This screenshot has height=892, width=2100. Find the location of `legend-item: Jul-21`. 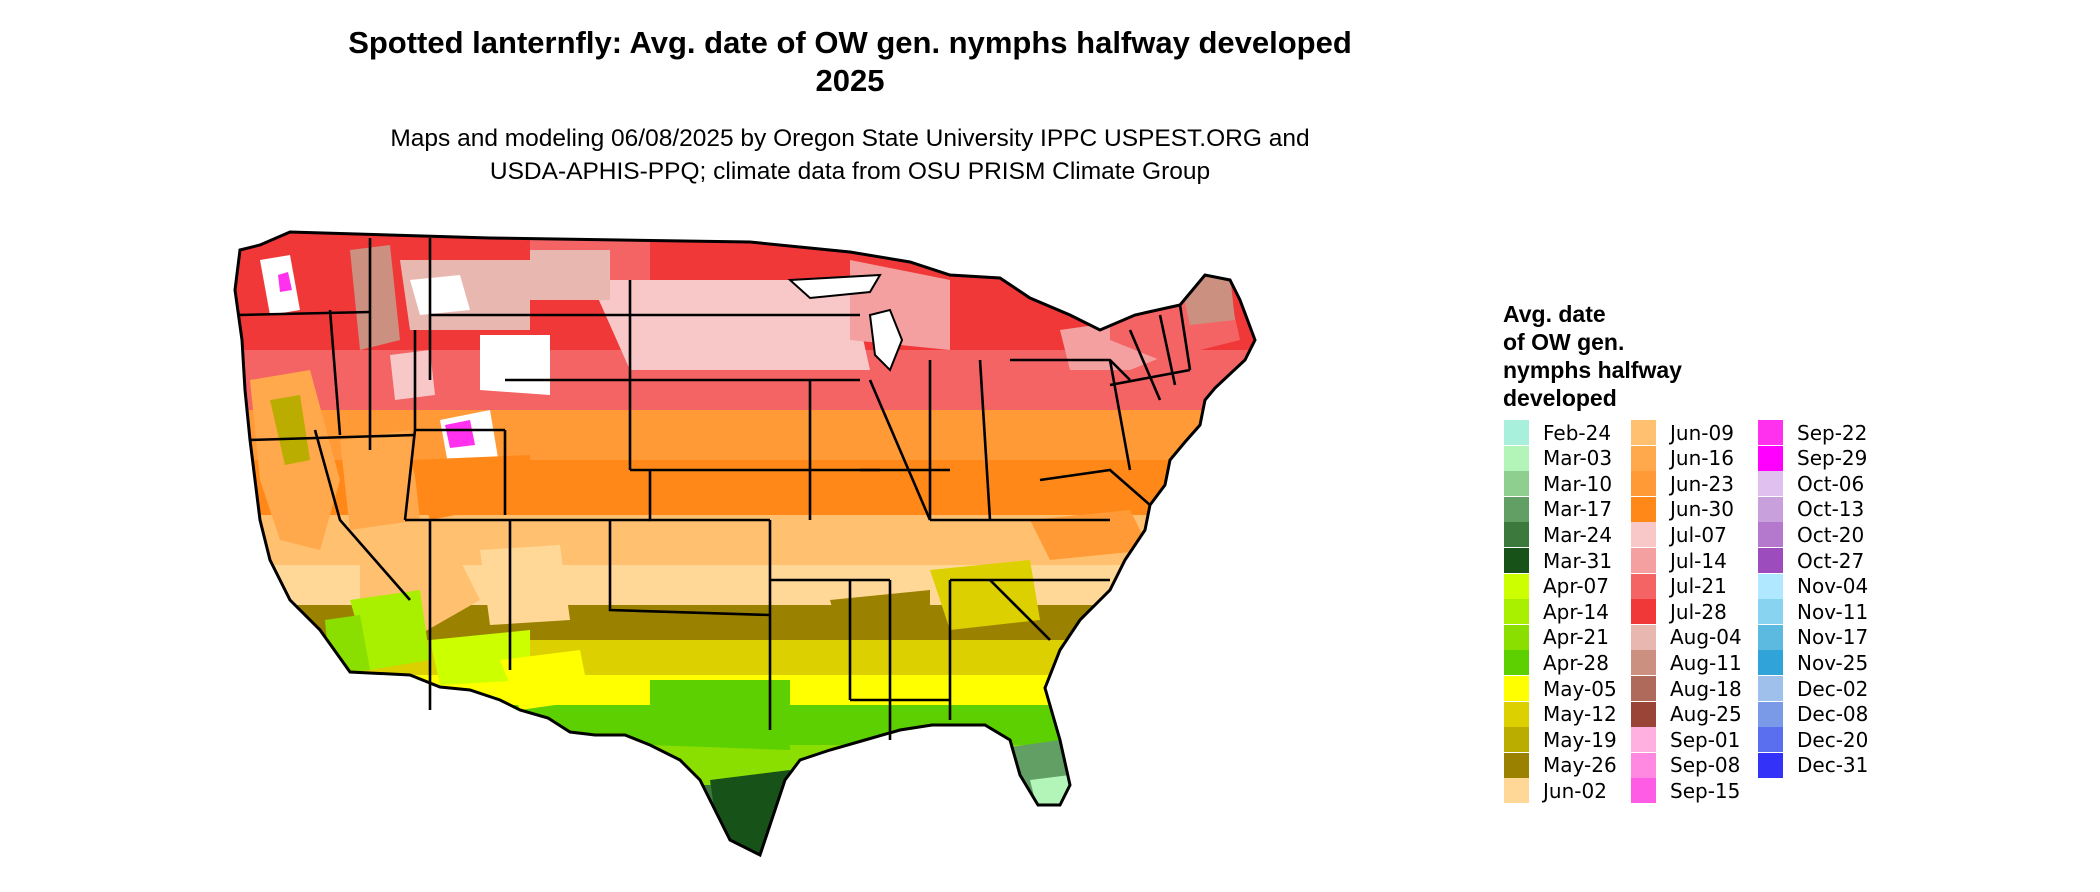

legend-item: Jul-21 is located at coordinates (1679, 586).